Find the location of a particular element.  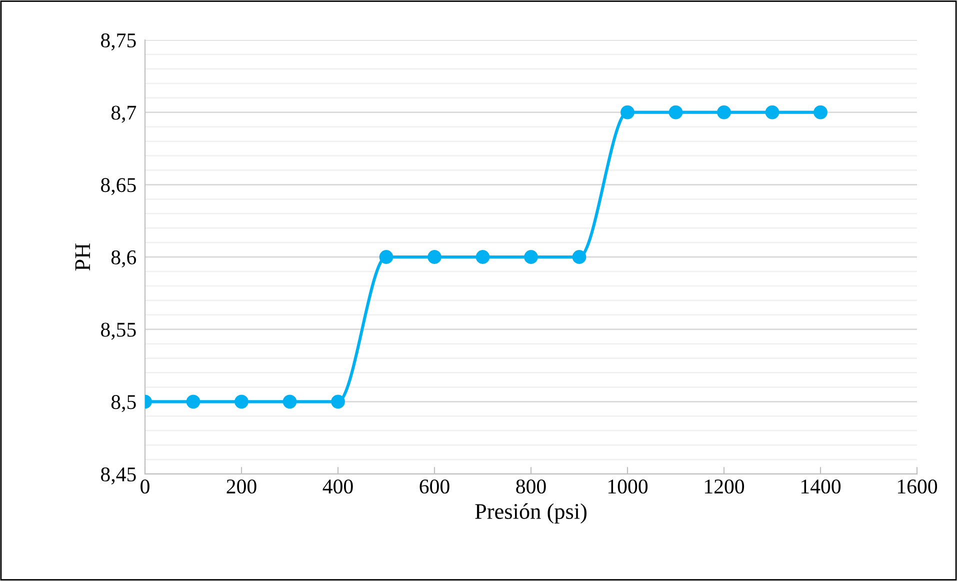

x-tick-label: 600 is located at coordinates (435, 486).